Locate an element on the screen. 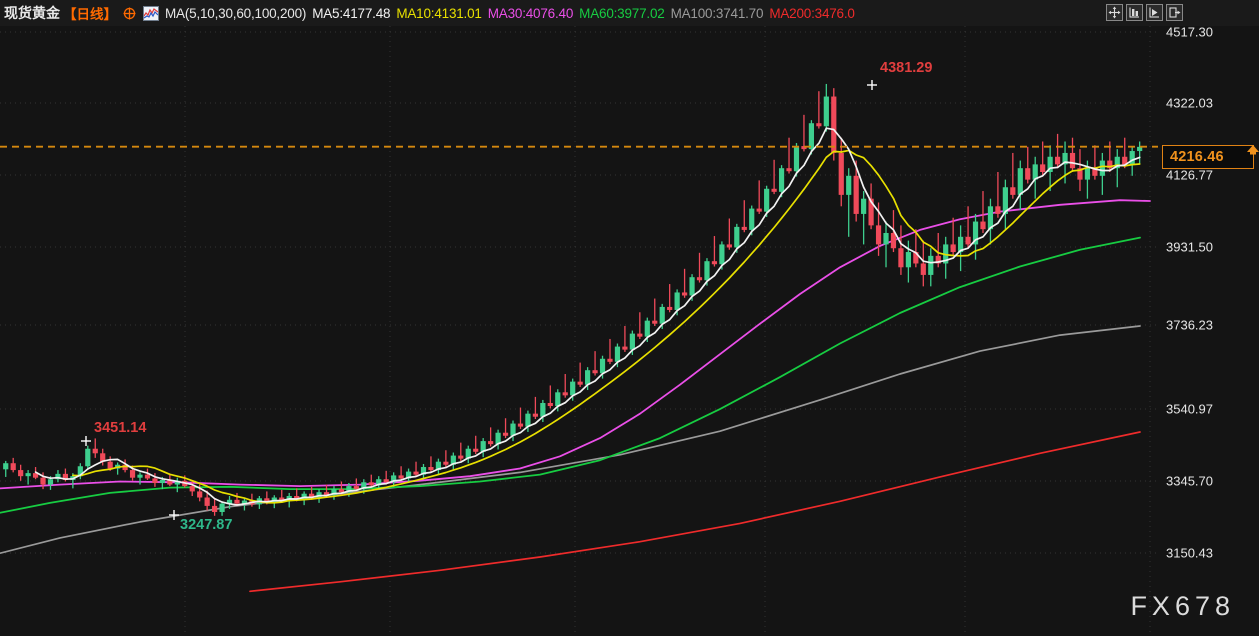 The height and width of the screenshot is (636, 1259). chart-thumbnail-icon is located at coordinates (151, 13).